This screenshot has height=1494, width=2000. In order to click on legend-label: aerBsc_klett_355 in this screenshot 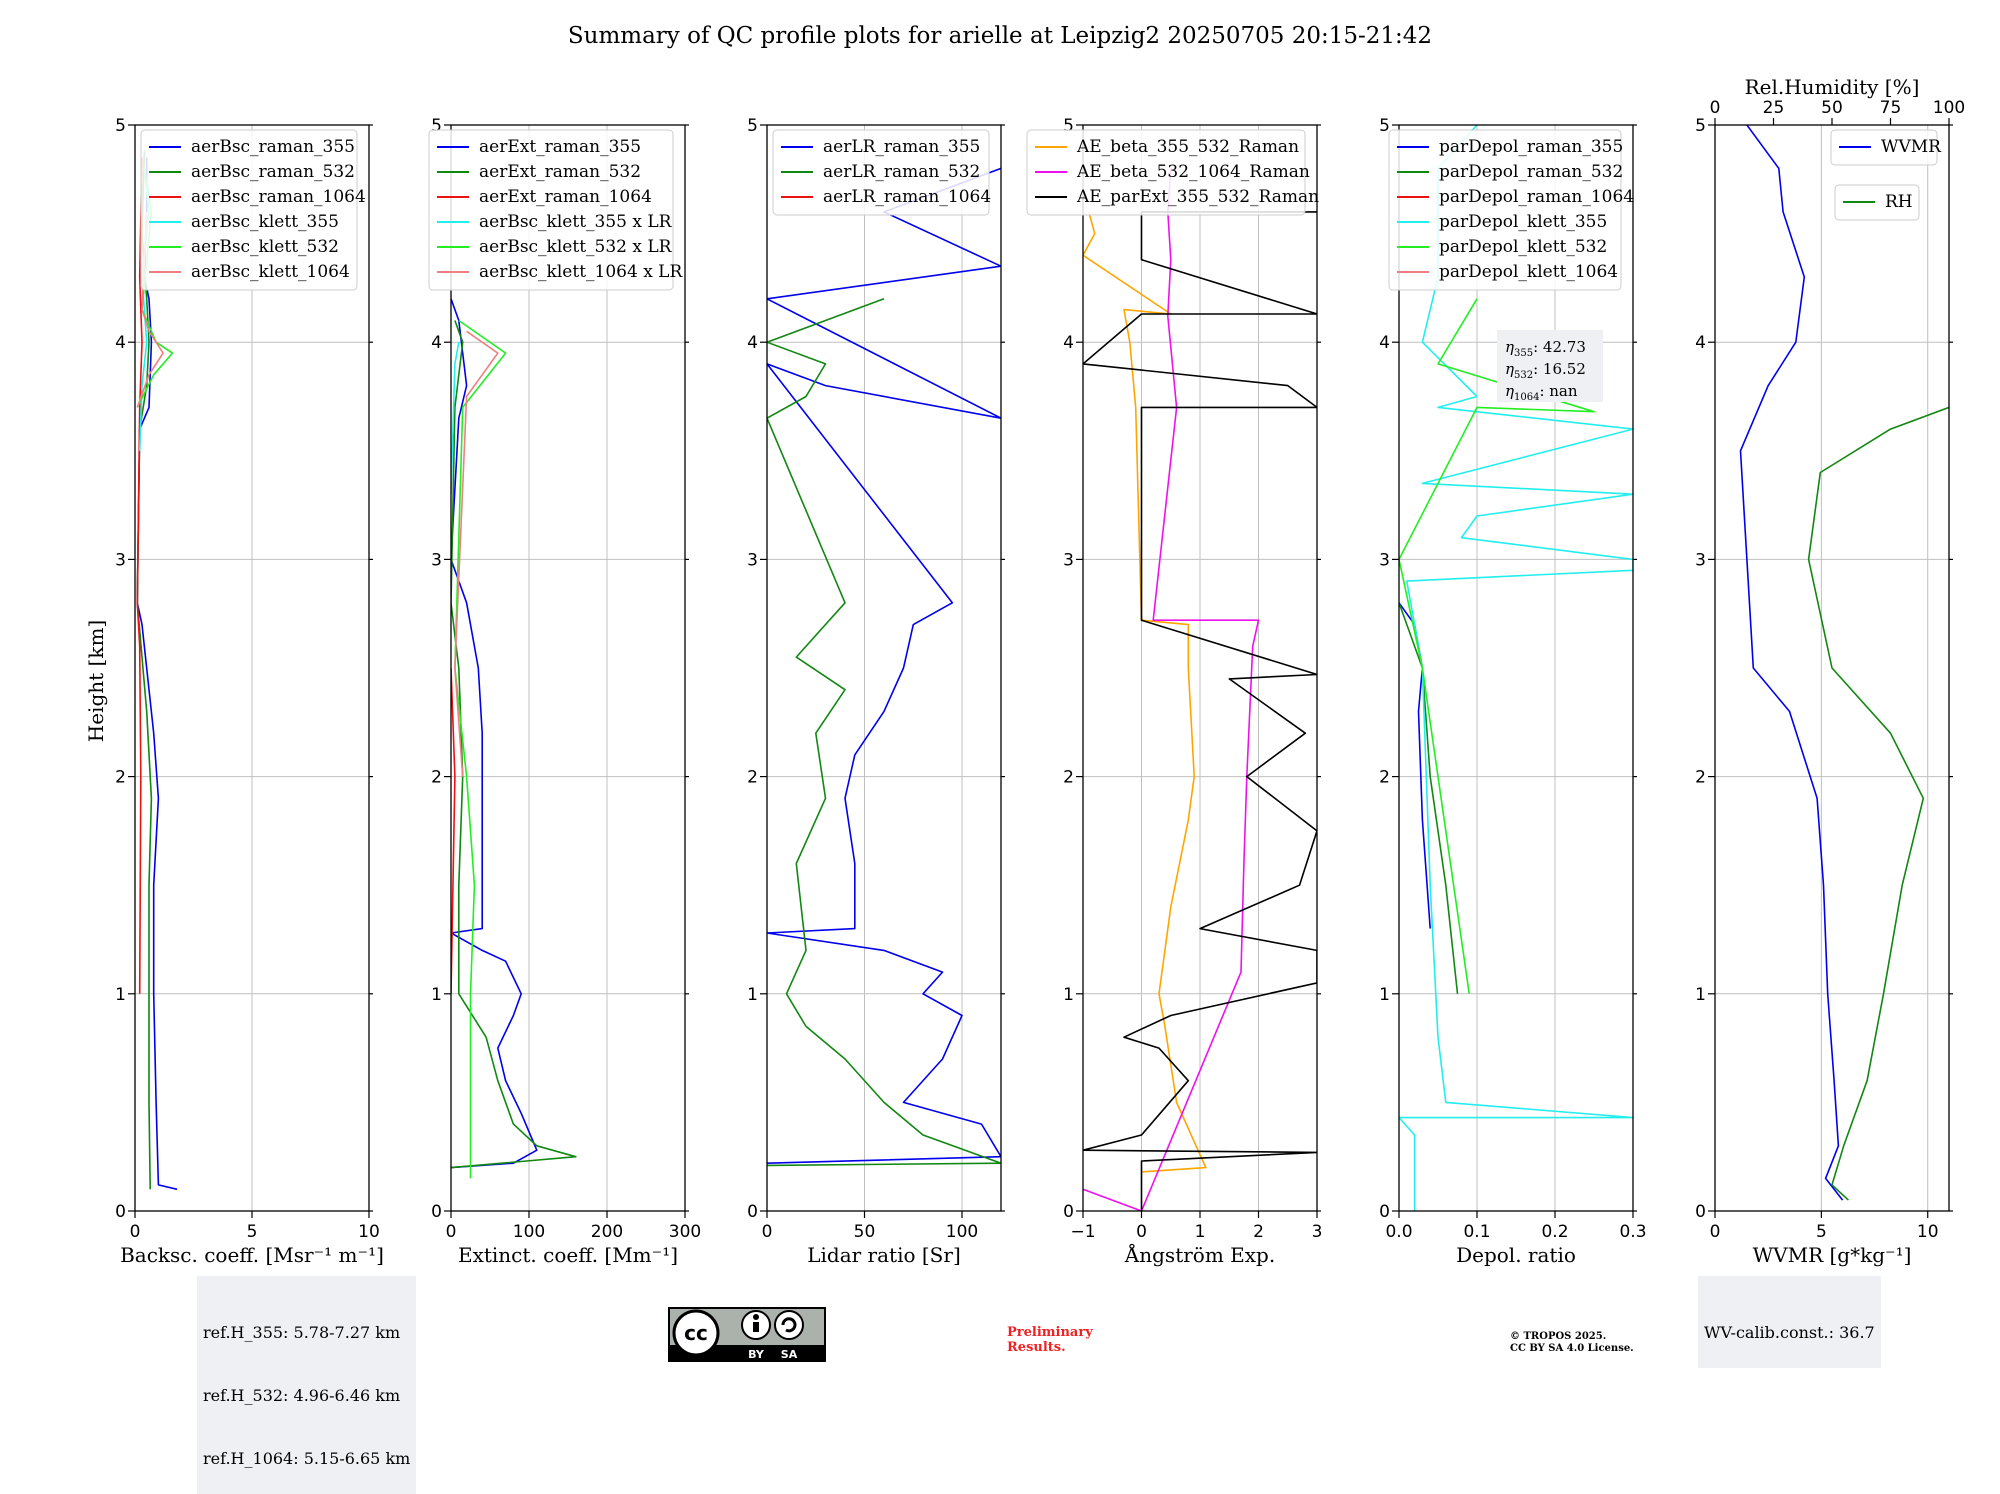, I will do `click(265, 222)`.